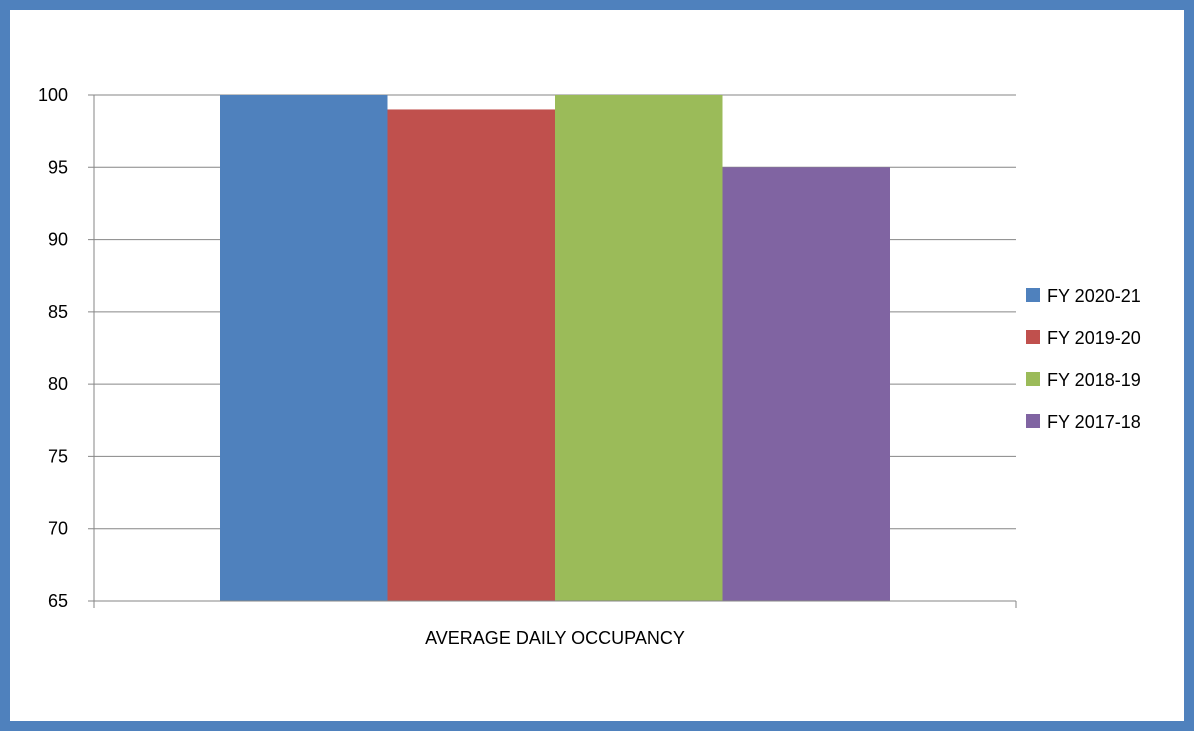 The image size is (1194, 731). I want to click on x-category-label: AVERAGE DAILY OCCUPANCY, so click(555, 638).